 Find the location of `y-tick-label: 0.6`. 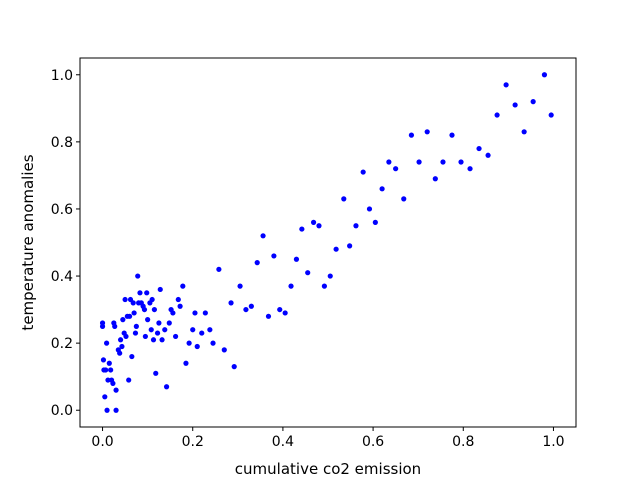

y-tick-label: 0.6 is located at coordinates (62, 210).